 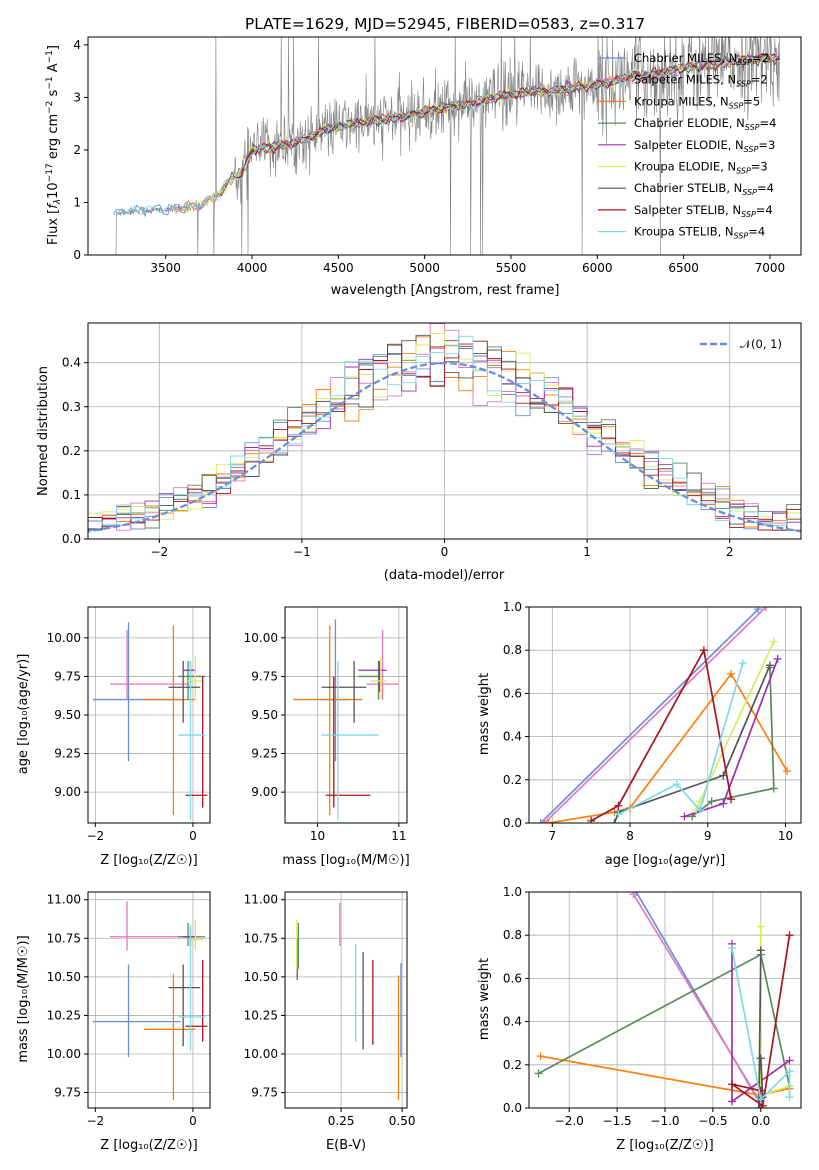 I want to click on normal-legend-label: 𝒩(0, 1), so click(x=761, y=344).